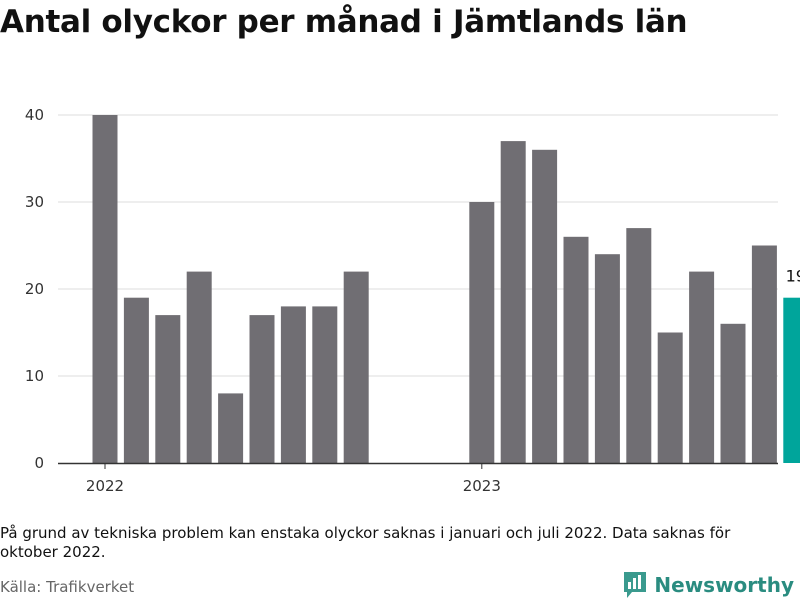  Describe the element at coordinates (34, 115) in the screenshot. I see `y-tick-label: 40` at that location.